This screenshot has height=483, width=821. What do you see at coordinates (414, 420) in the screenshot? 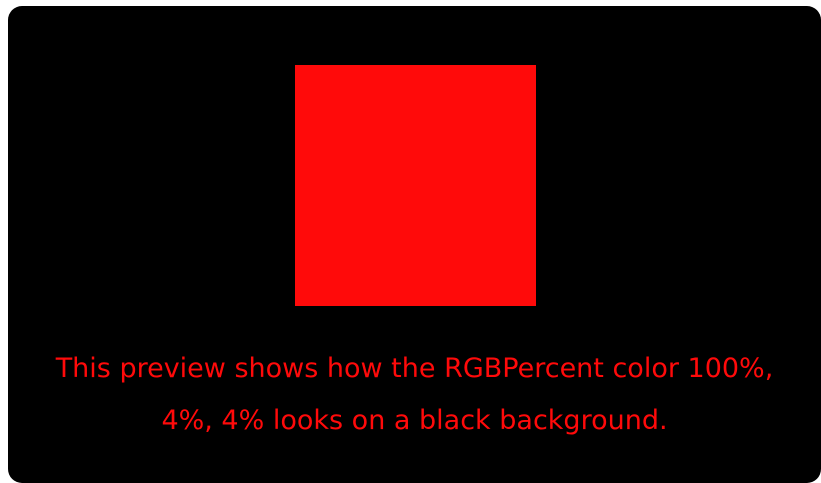
I see `caption-line-2: 4%, 4% looks on a black background.` at bounding box center [414, 420].